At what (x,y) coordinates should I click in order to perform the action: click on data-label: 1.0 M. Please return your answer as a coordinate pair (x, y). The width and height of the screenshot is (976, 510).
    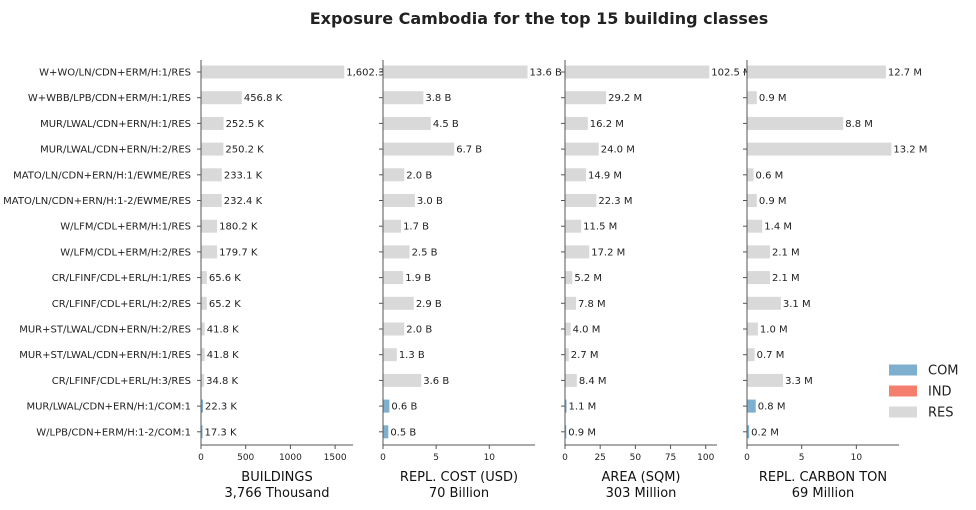
    Looking at the image, I should click on (774, 330).